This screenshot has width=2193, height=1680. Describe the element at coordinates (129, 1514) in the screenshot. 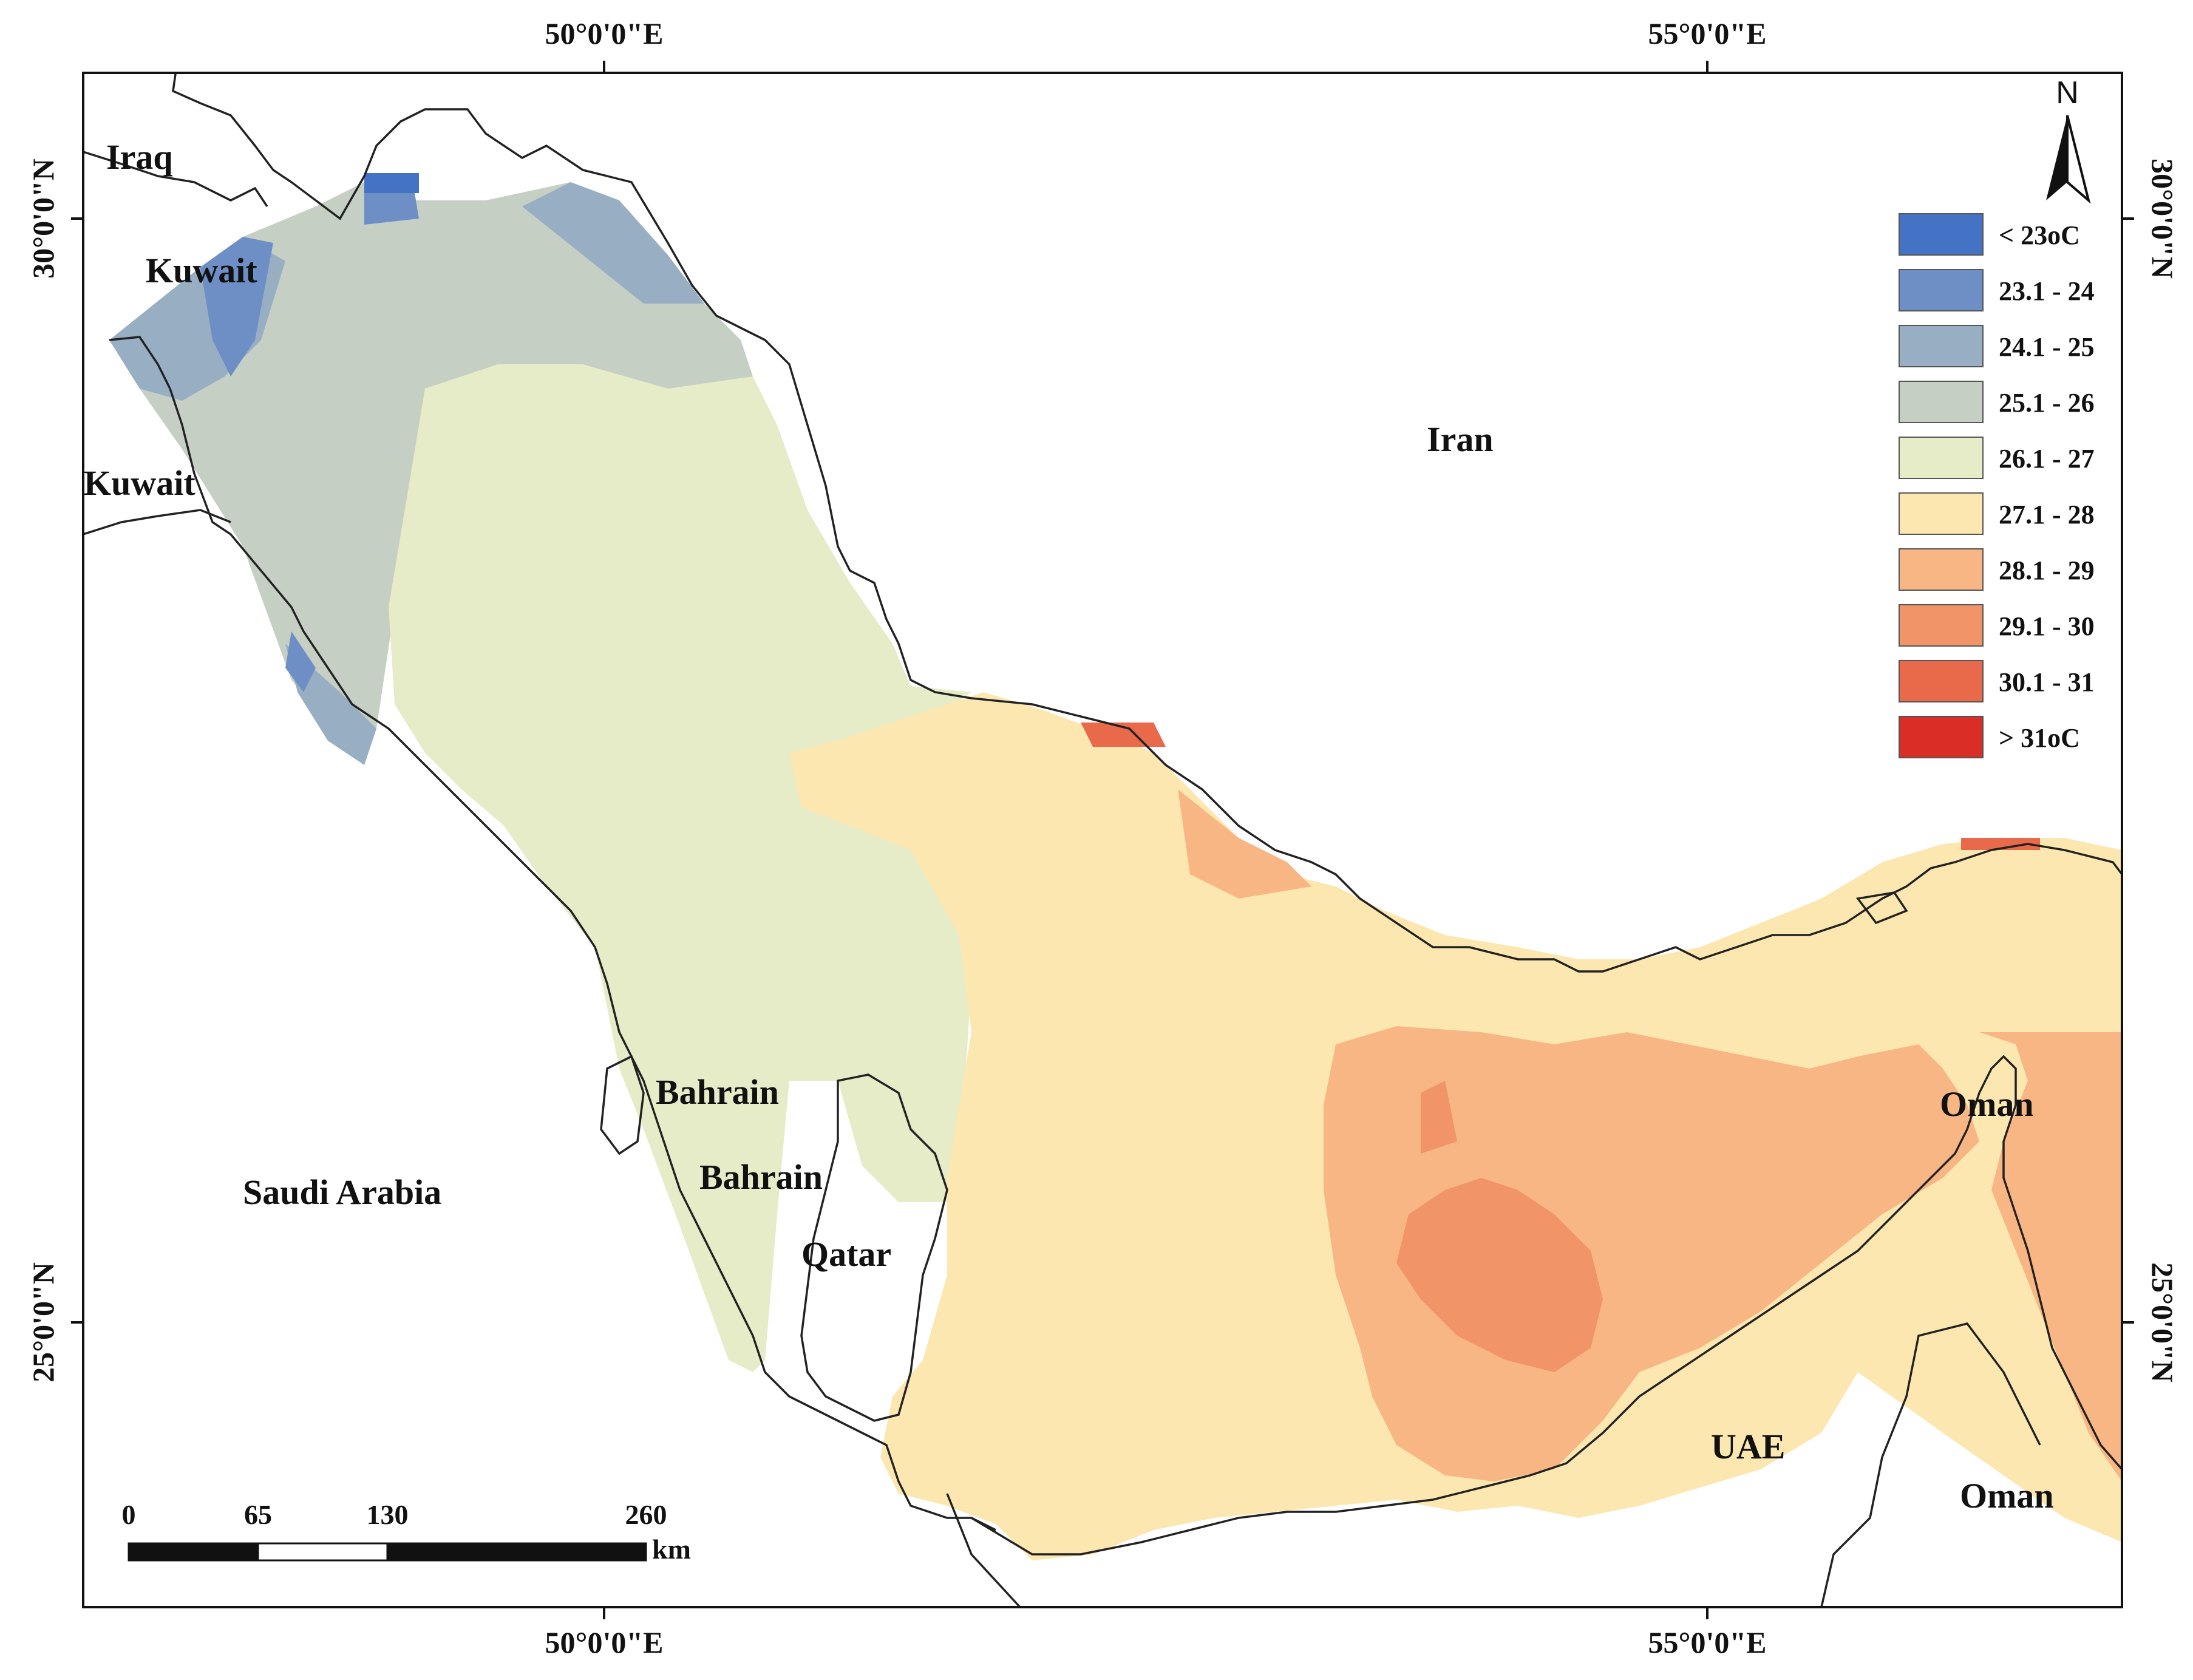

I see `scale-tick-0: 0` at that location.